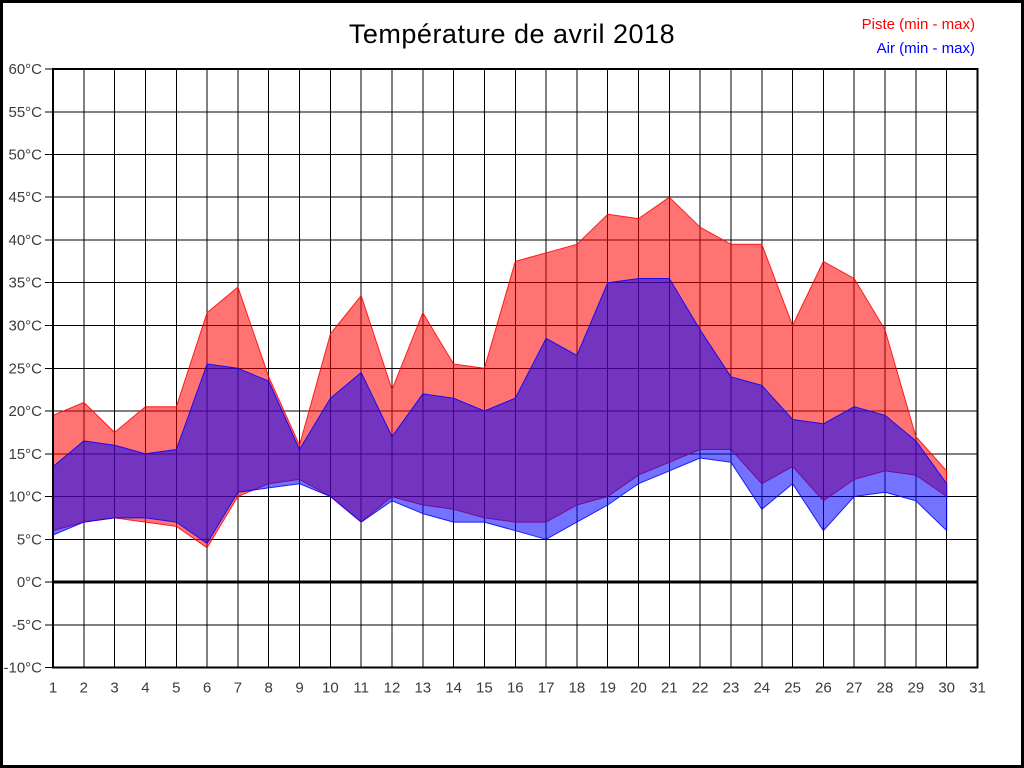 The width and height of the screenshot is (1024, 768). I want to click on y-tick-label: 0°C, so click(29, 582).